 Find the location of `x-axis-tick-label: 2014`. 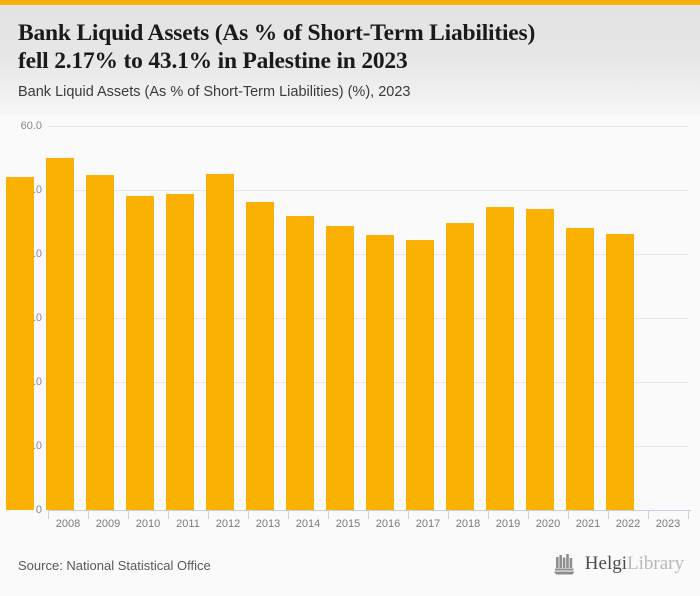

x-axis-tick-label: 2014 is located at coordinates (308, 524).